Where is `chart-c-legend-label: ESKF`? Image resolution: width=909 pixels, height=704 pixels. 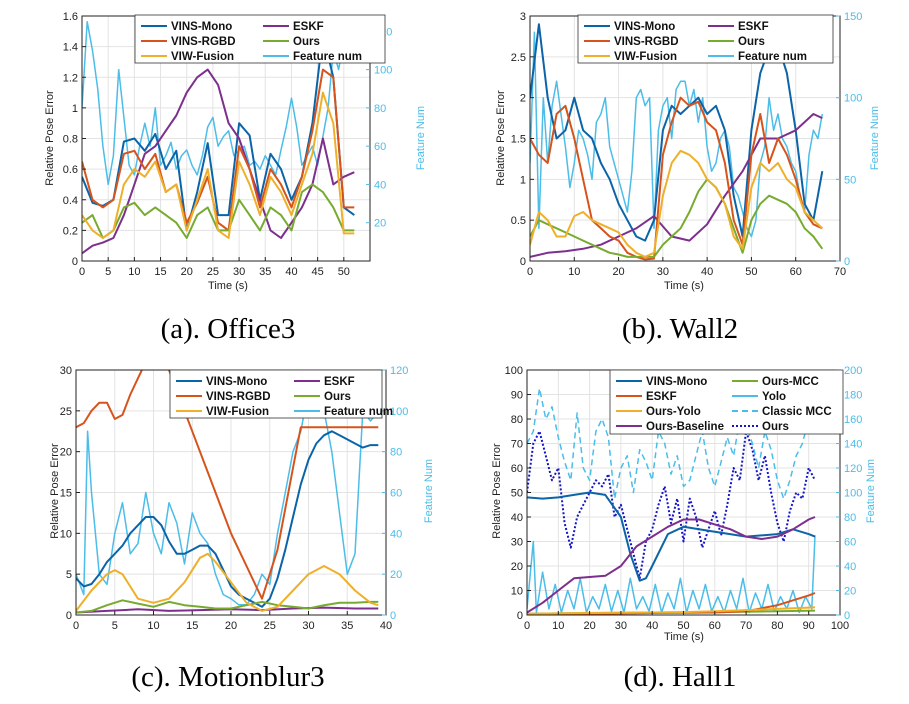 chart-c-legend-label: ESKF is located at coordinates (339, 382).